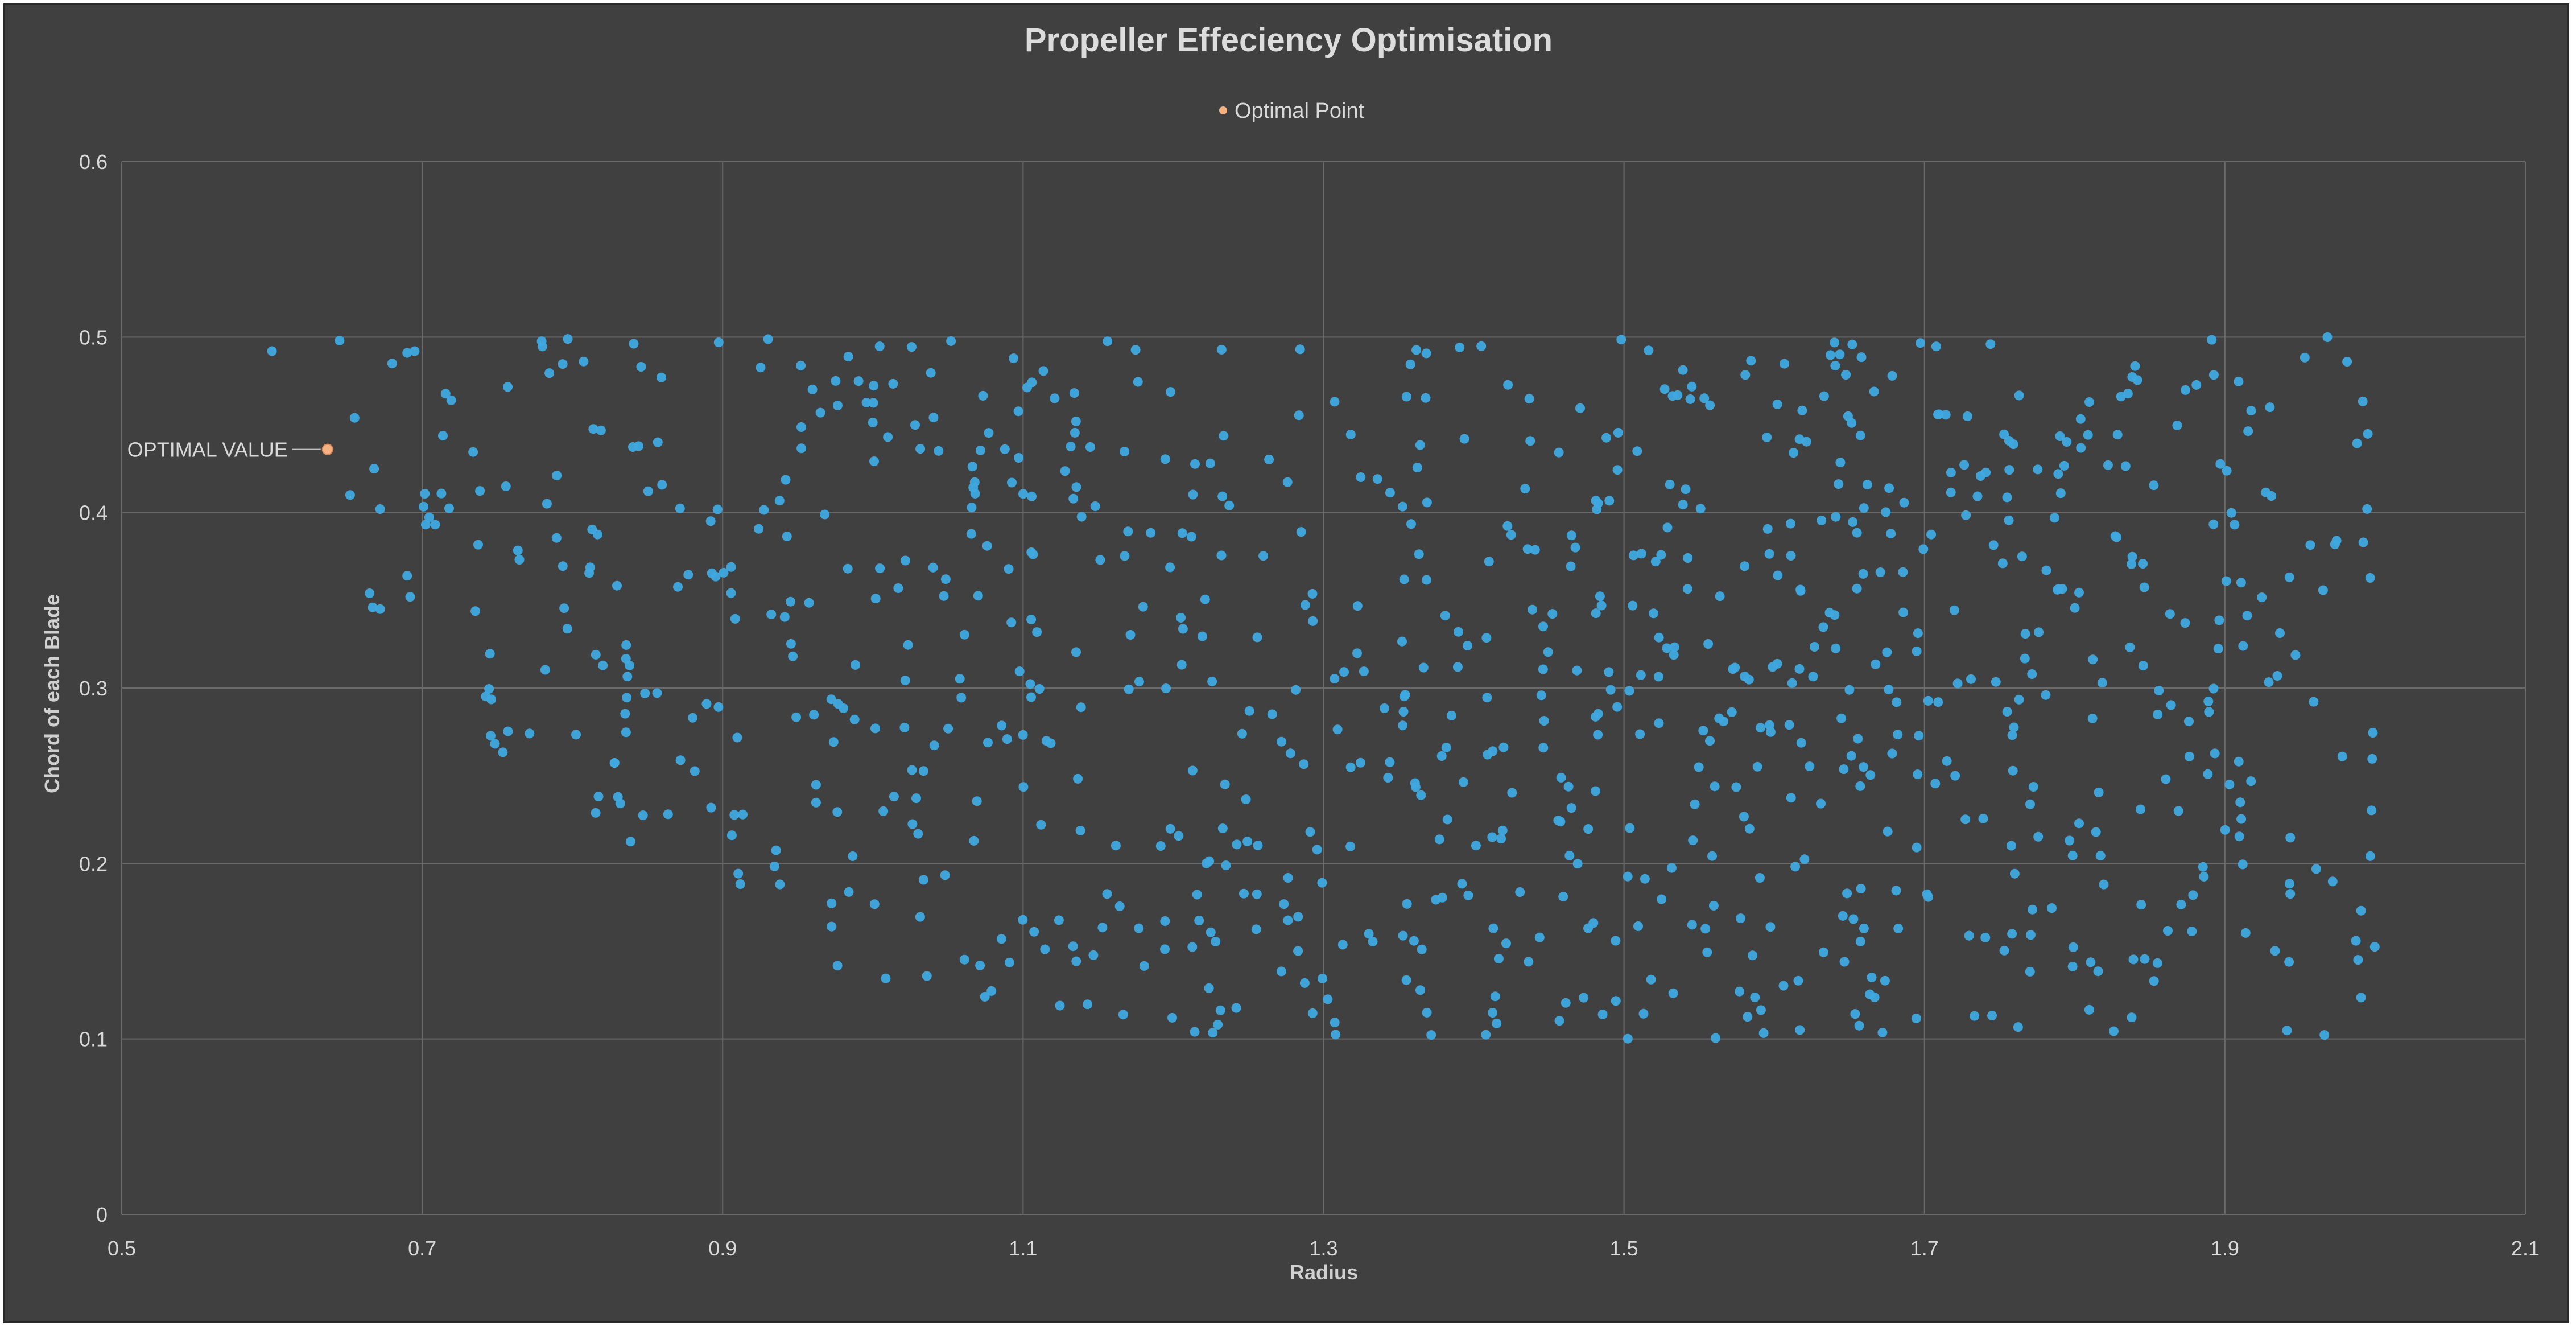  What do you see at coordinates (94, 513) in the screenshot?
I see `y-tick-label: 0.4` at bounding box center [94, 513].